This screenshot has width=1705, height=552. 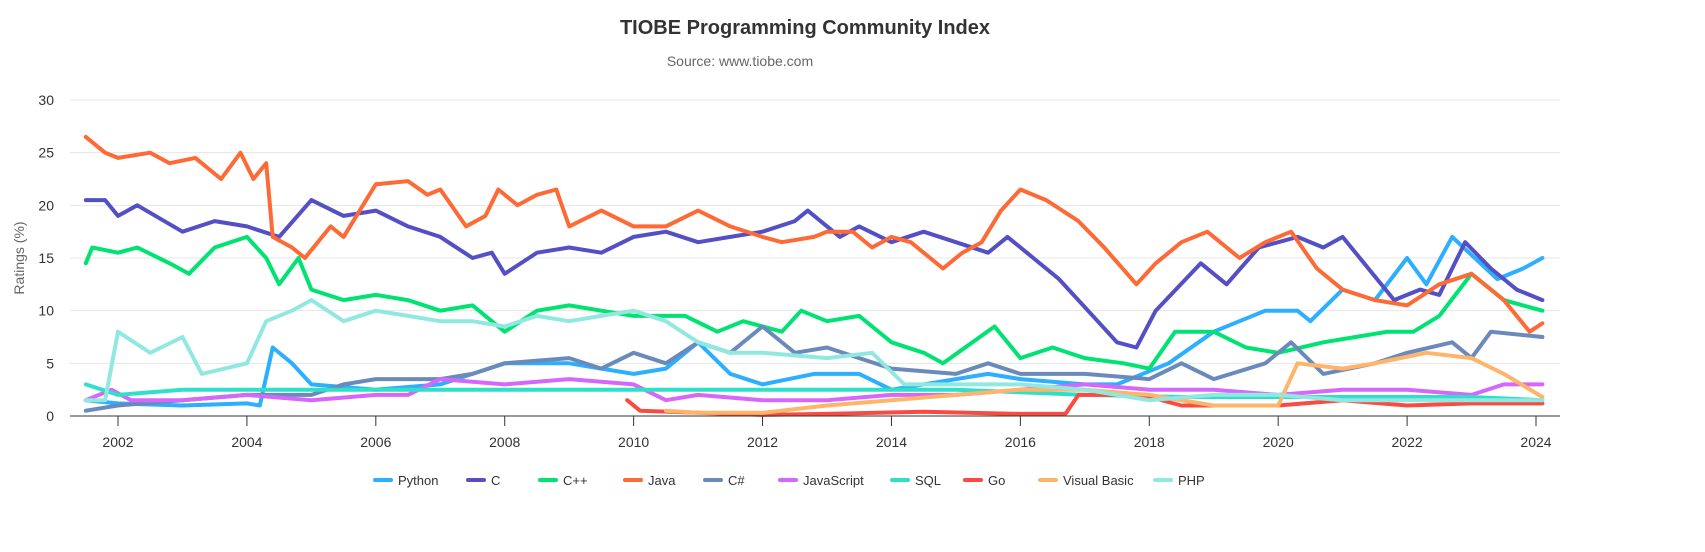 I want to click on series-line-c-, so click(x=814, y=368).